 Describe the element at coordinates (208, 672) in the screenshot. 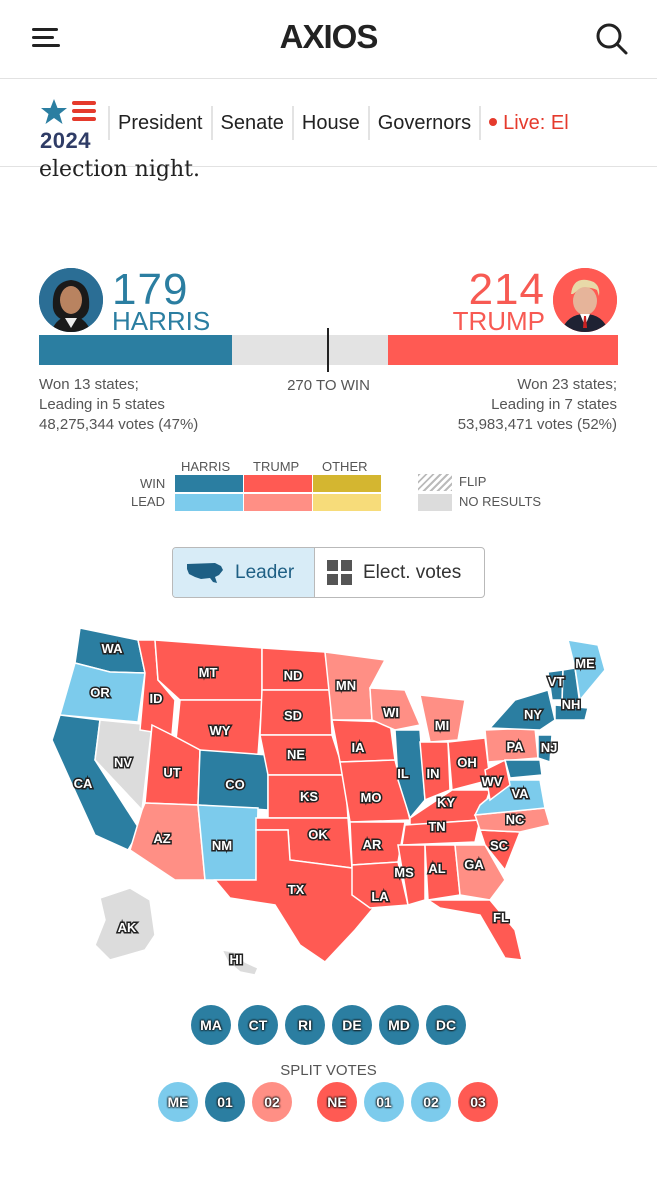

I see `state-label-mt: MT` at that location.